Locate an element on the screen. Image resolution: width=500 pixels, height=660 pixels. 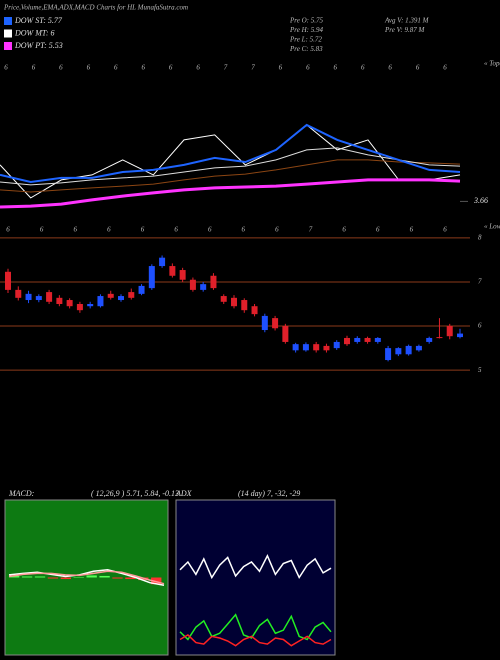
panel-title: « Topa is located at coordinates (492, 64).